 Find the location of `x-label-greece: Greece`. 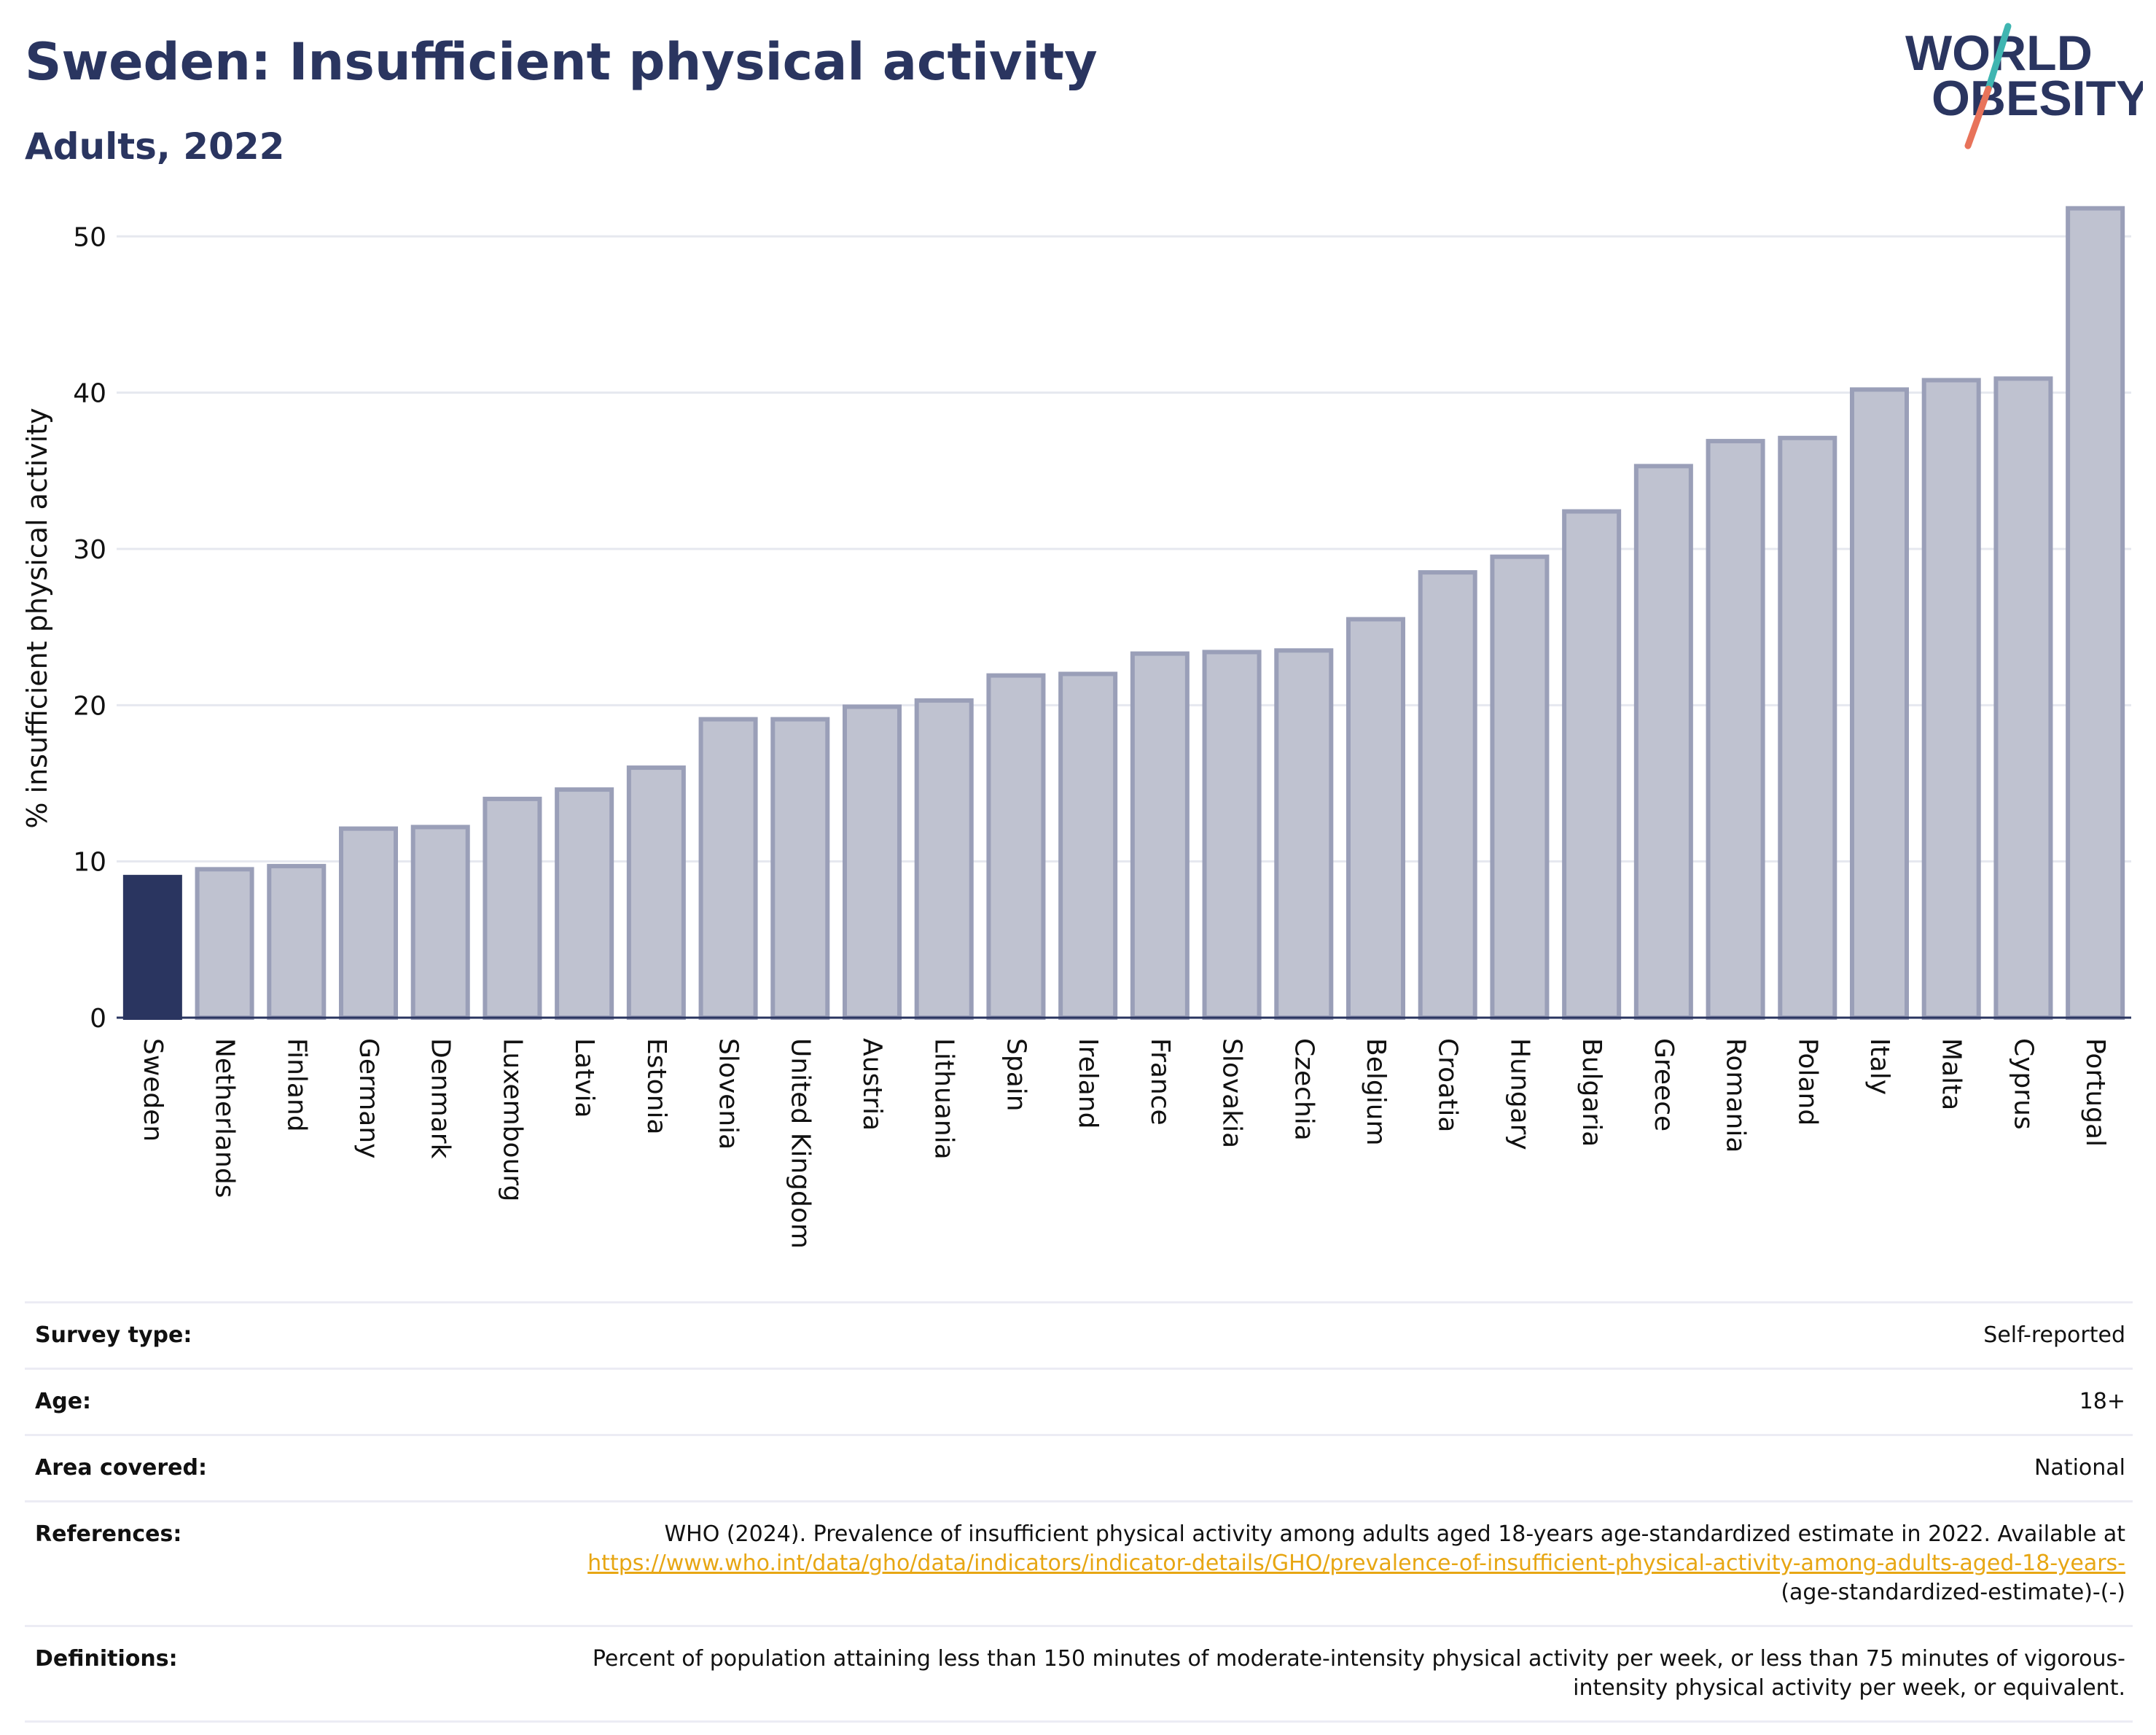

x-label-greece: Greece is located at coordinates (1664, 1084).